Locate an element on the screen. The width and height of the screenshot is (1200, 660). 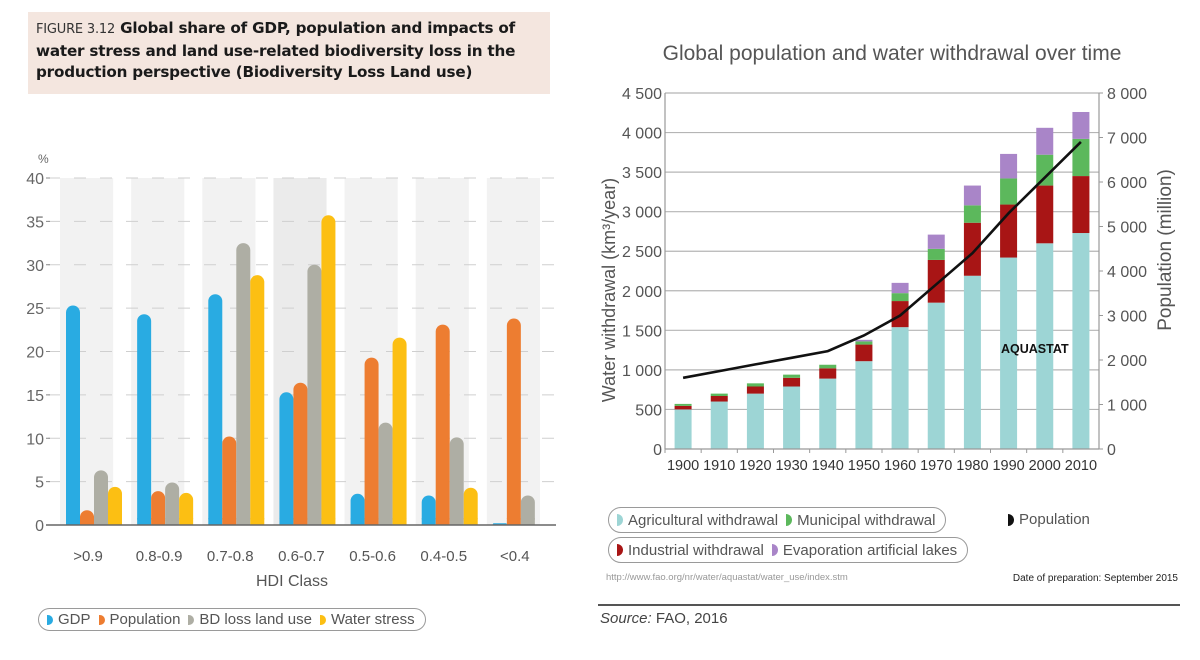
y-tick-label: 4 500 is located at coordinates (642, 94).